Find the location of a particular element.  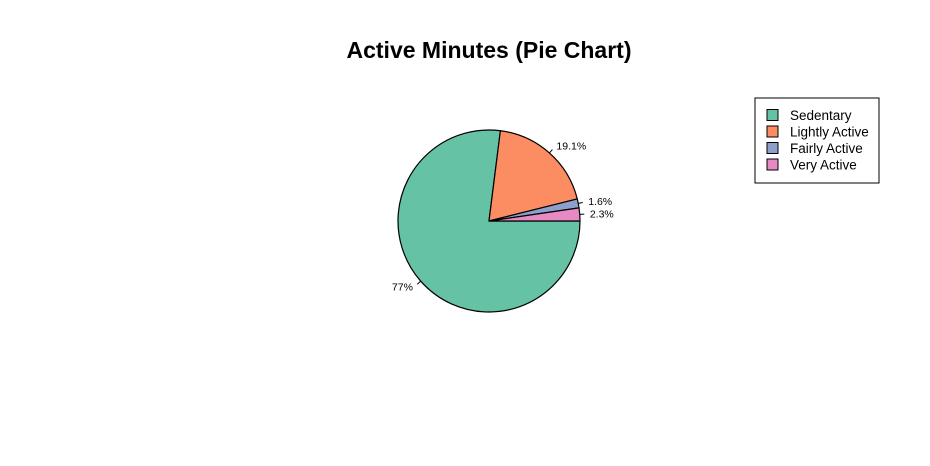

pie-slice-label: 77% is located at coordinates (402, 288).